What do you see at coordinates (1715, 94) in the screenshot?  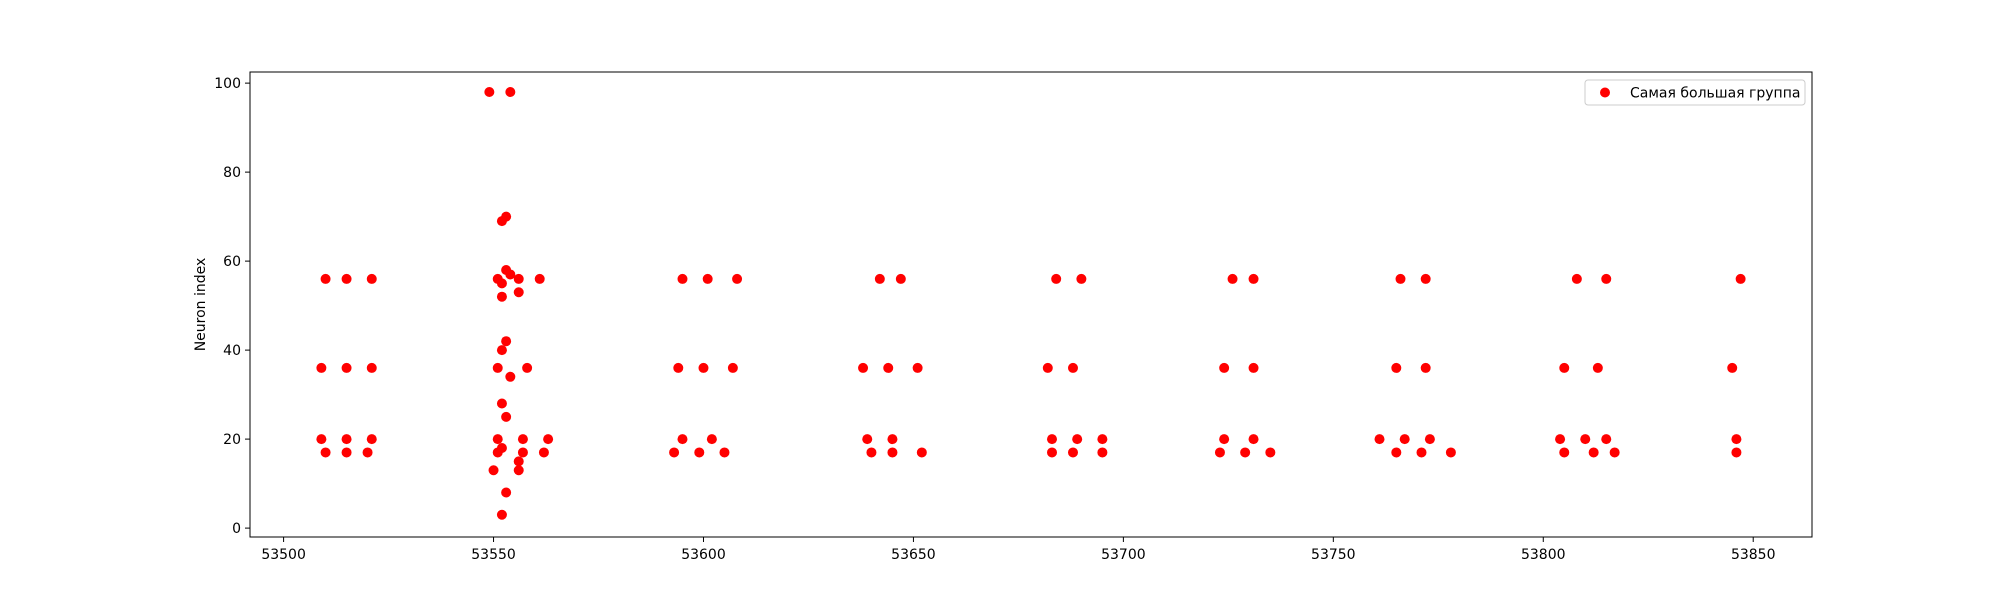 I see `legend-label: Самая большая группа` at bounding box center [1715, 94].